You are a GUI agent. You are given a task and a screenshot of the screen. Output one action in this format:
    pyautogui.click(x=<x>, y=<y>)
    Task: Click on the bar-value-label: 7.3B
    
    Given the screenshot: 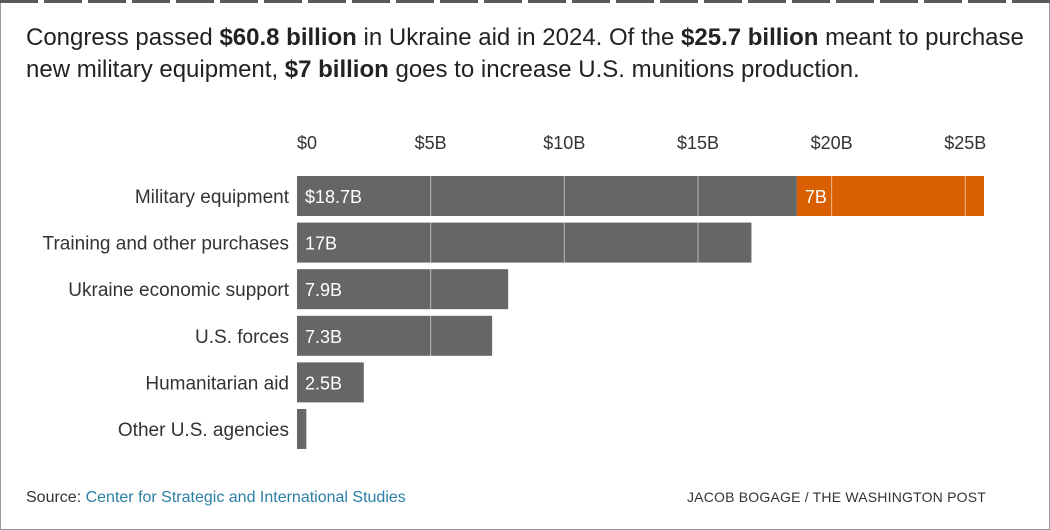 What is the action you would take?
    pyautogui.click(x=323, y=337)
    